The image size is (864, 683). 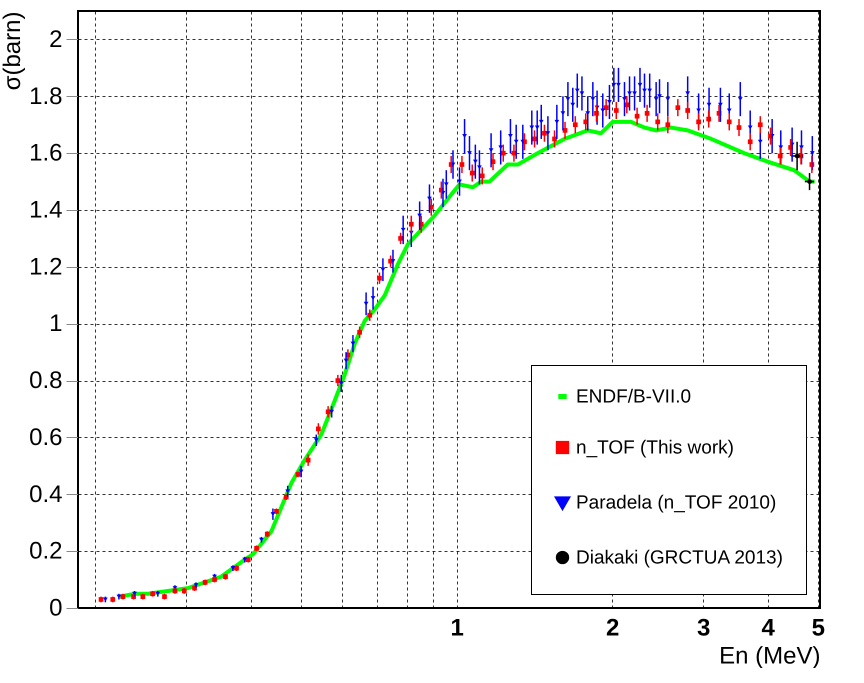 What do you see at coordinates (13, 51) in the screenshot?
I see `y-axis-title: σ(barn)` at bounding box center [13, 51].